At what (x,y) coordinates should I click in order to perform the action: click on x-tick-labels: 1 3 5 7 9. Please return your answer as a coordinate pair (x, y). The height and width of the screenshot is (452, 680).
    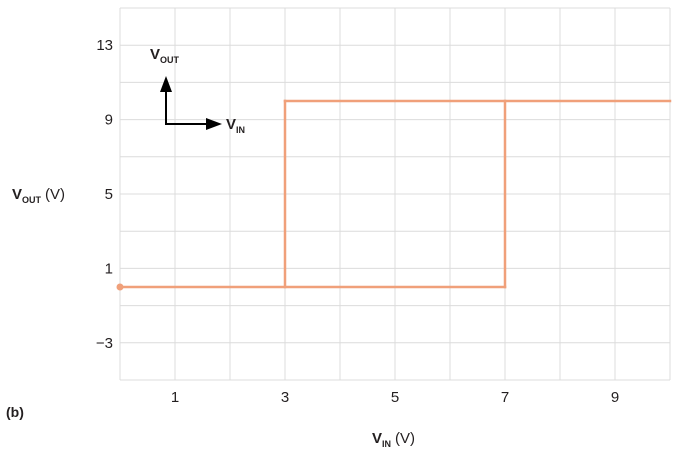
    Looking at the image, I should click on (395, 397).